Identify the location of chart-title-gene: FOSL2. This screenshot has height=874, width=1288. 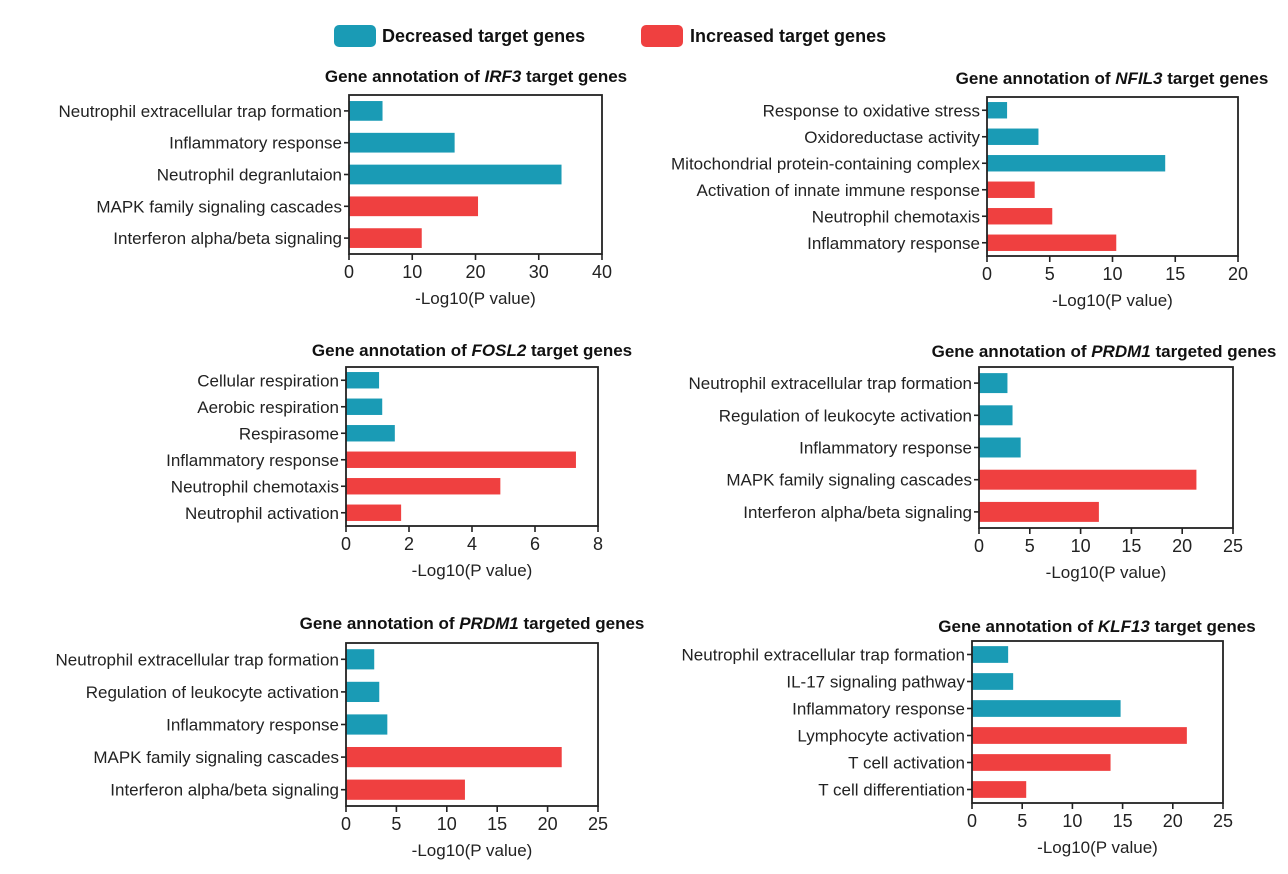
(499, 350).